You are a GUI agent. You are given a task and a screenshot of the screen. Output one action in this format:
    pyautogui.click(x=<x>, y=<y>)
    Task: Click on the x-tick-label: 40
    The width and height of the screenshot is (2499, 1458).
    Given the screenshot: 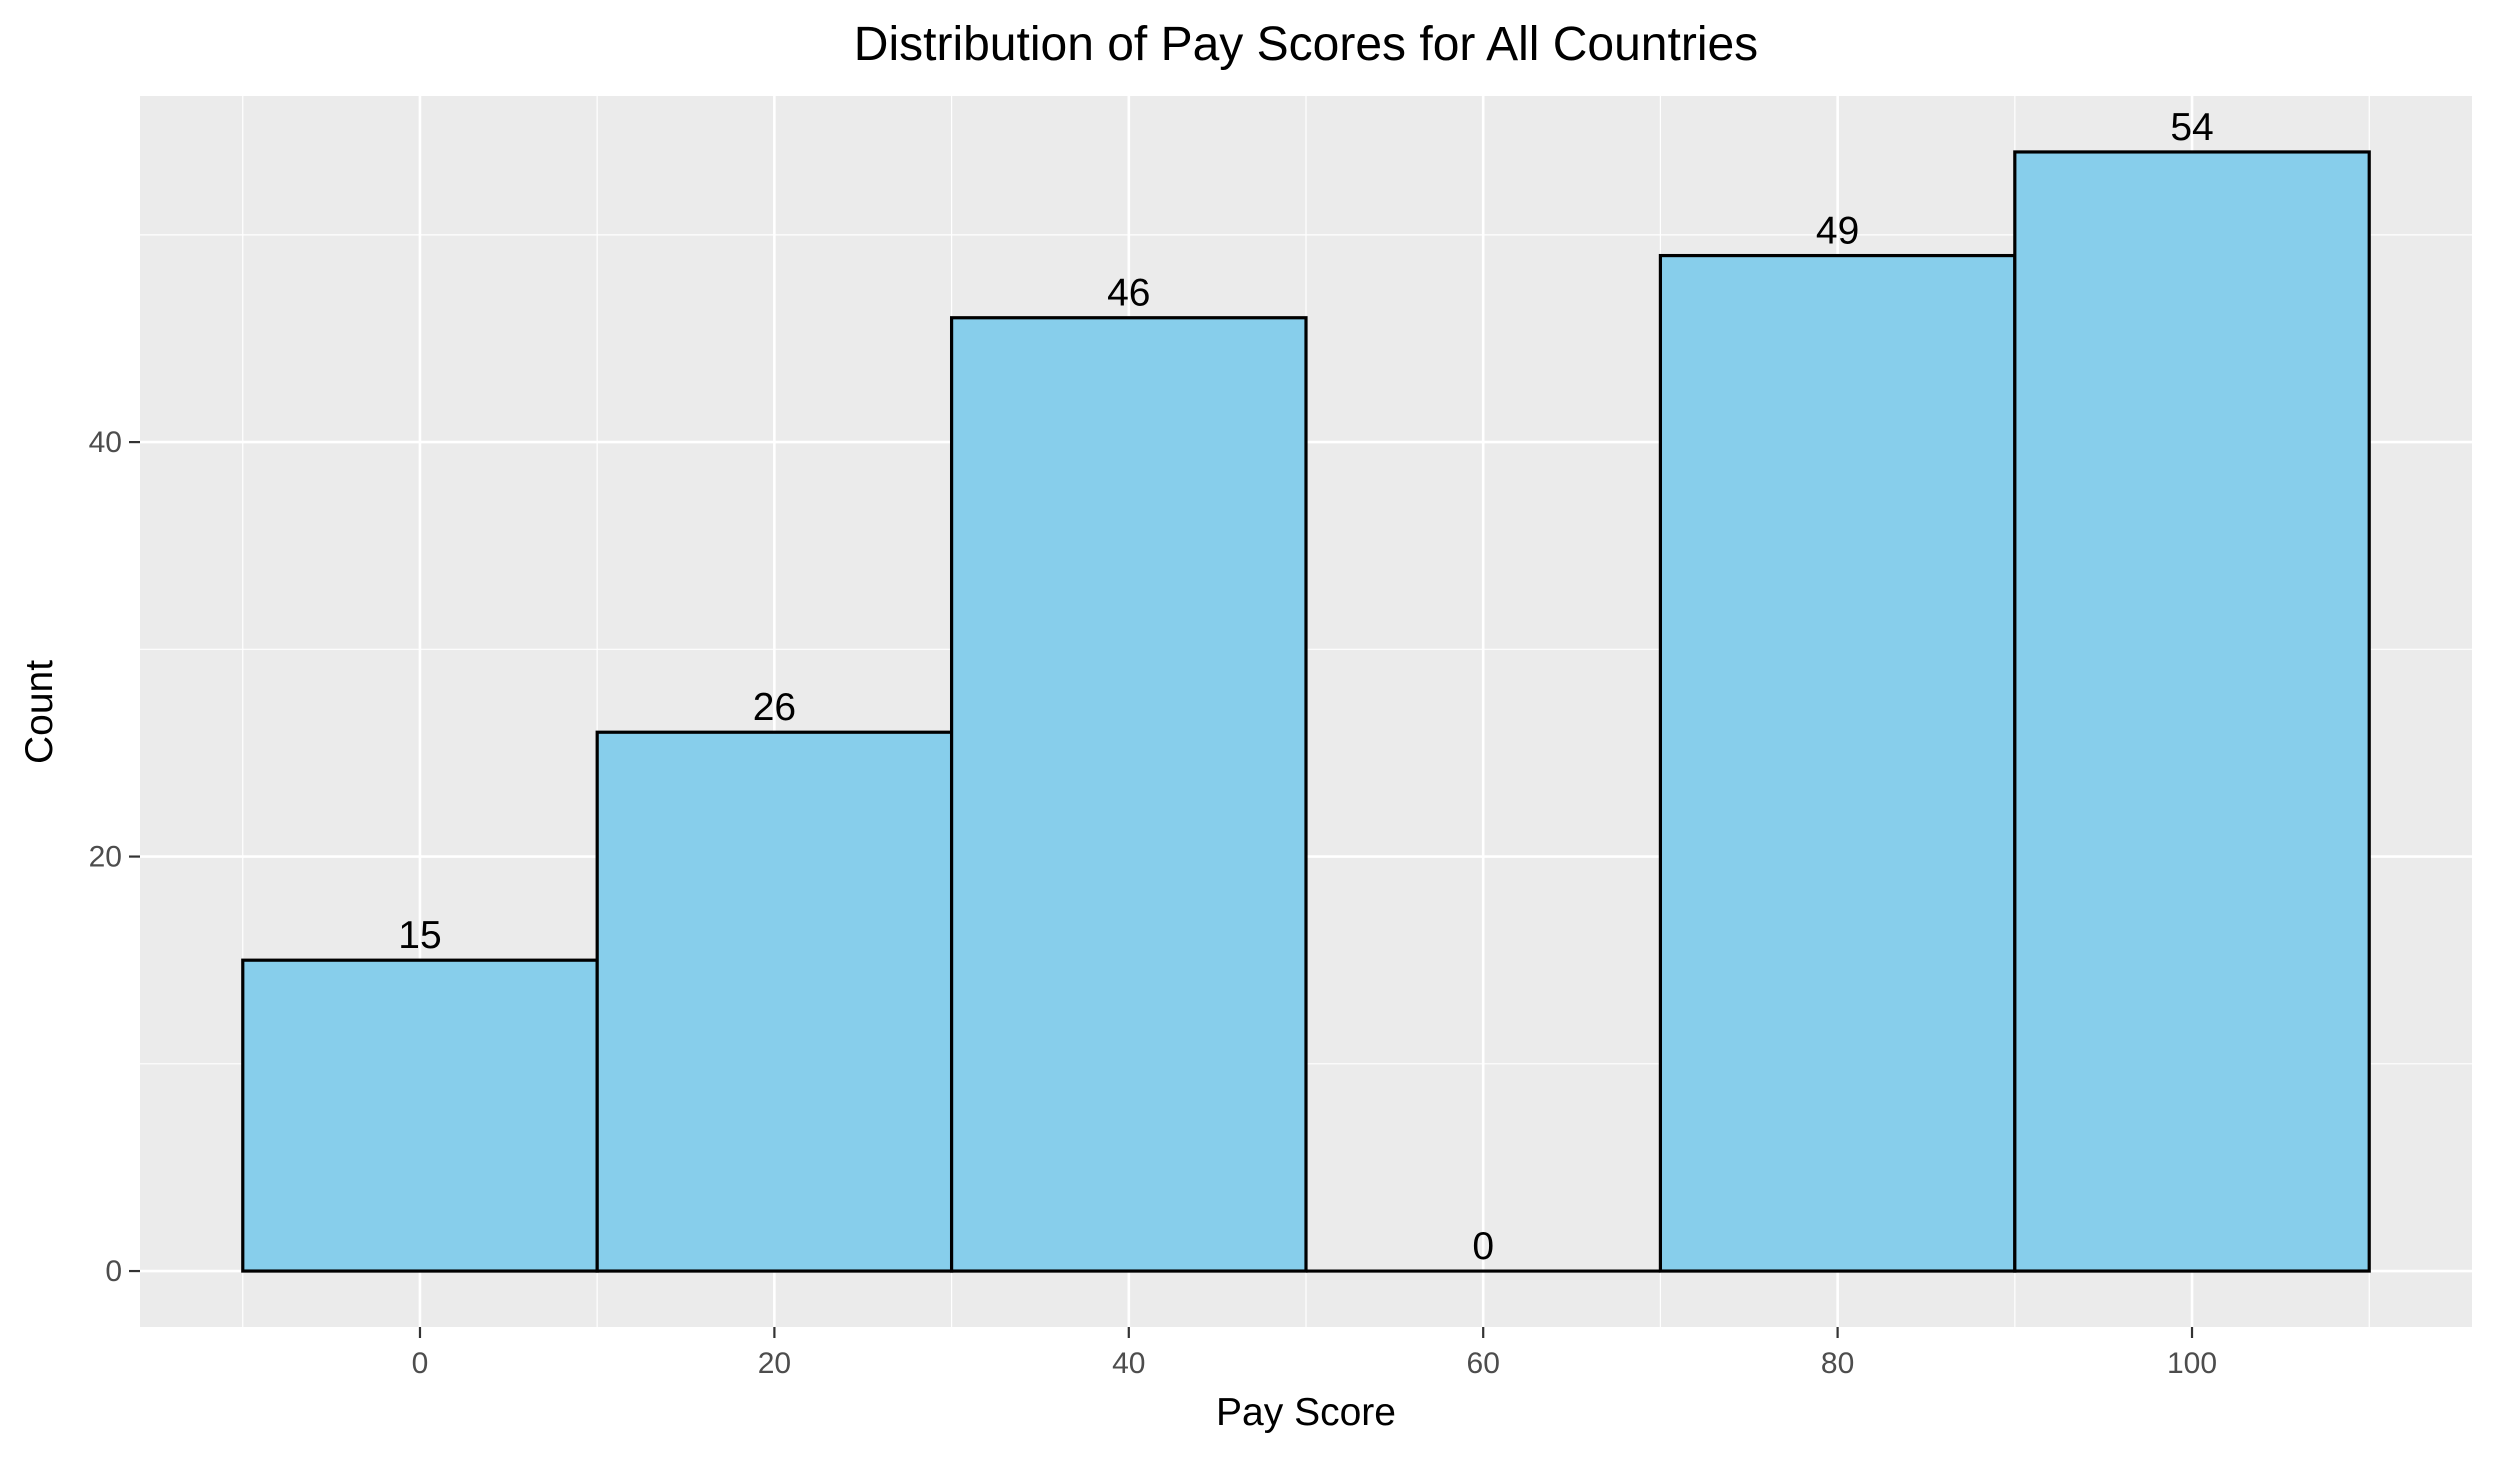 What is the action you would take?
    pyautogui.click(x=1128, y=1363)
    